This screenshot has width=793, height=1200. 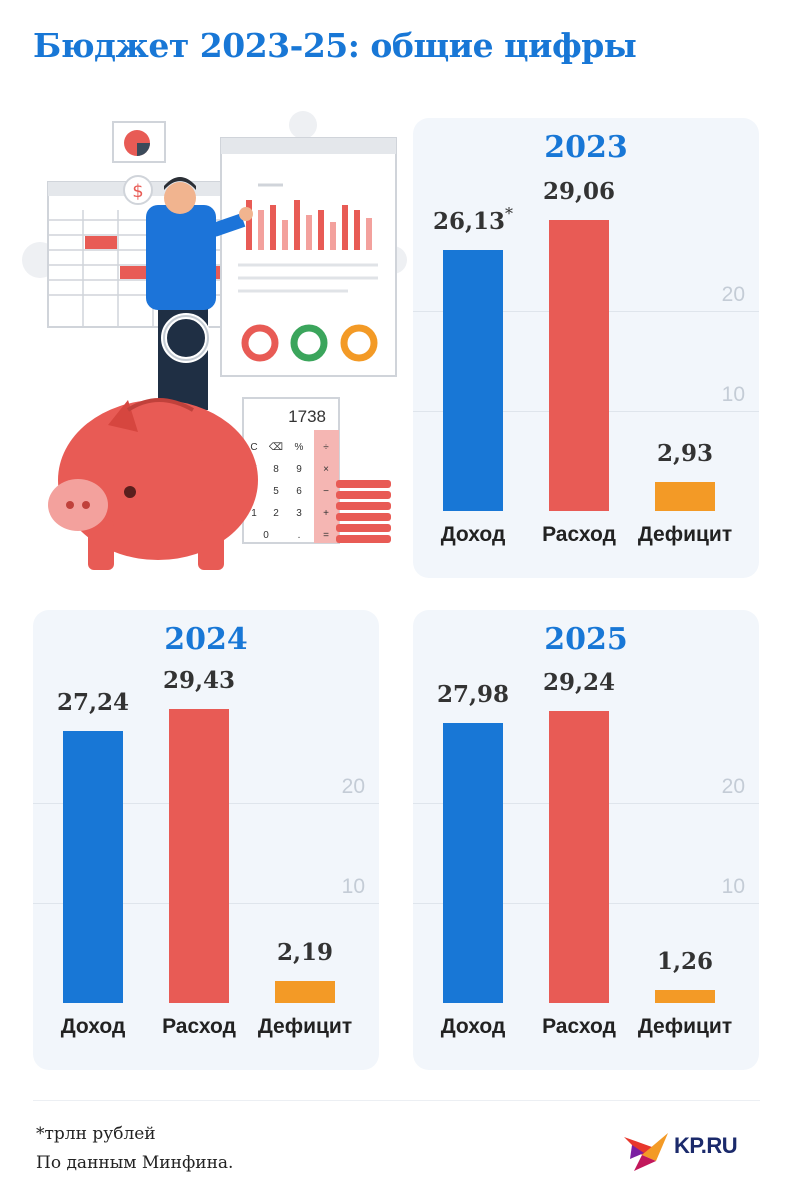 I want to click on chart-title: 2025, so click(x=586, y=639).